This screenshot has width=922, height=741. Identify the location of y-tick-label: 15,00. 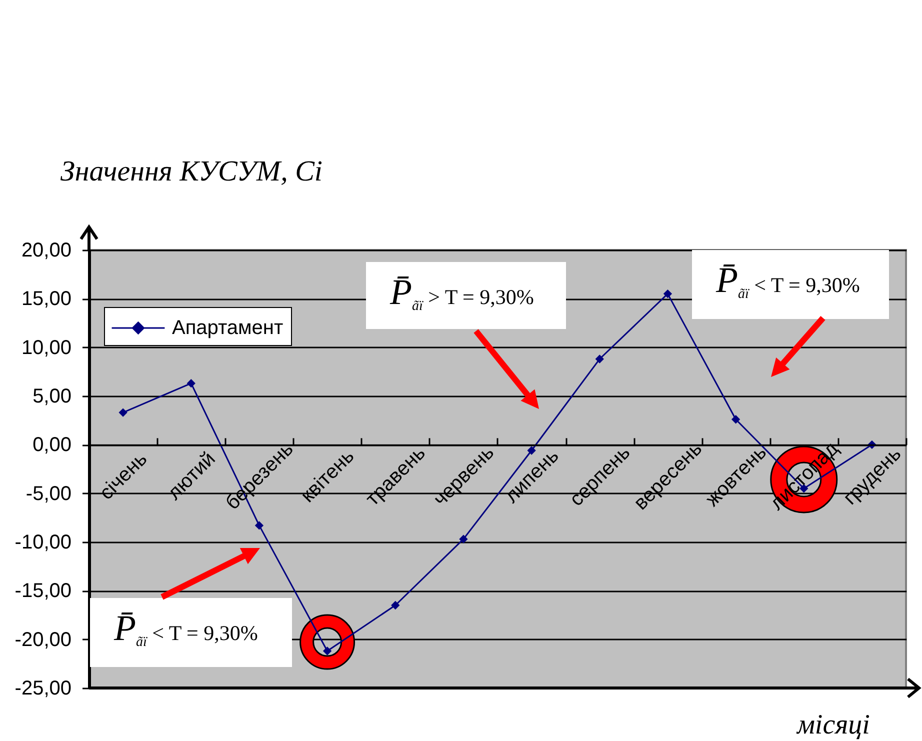
(46, 299).